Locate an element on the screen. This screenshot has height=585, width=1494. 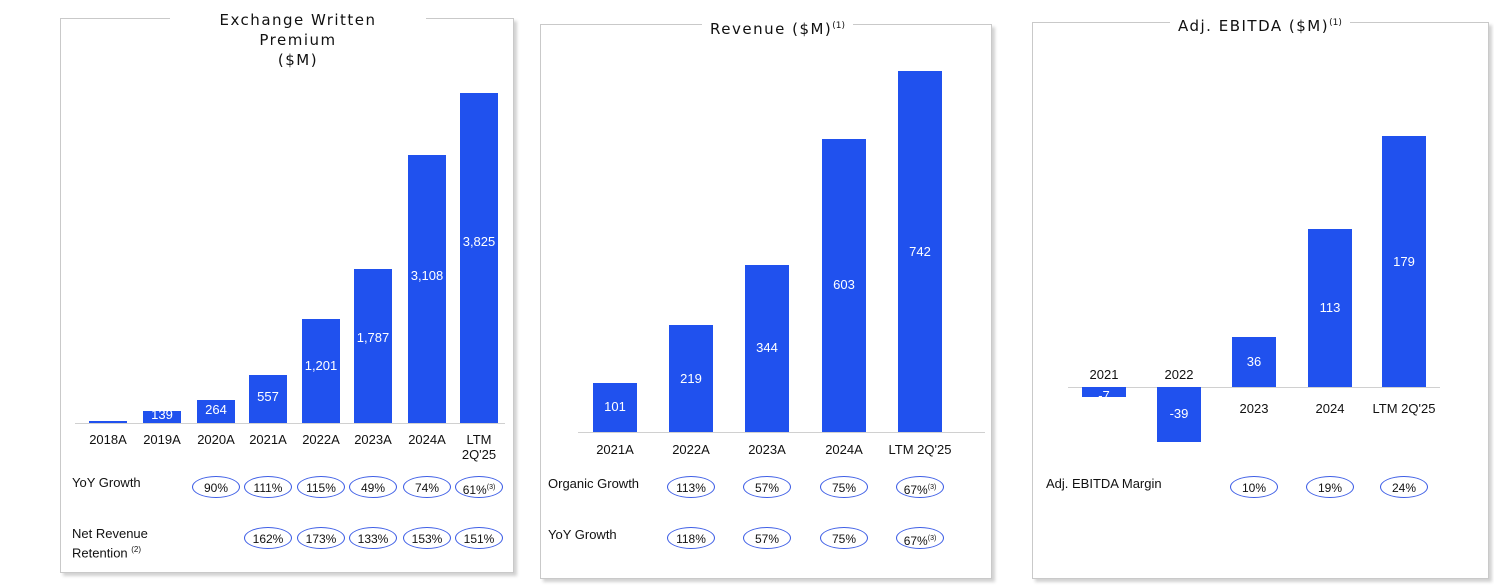
ebitda-title: Adj. EBITDA ($M) is located at coordinates (1254, 26).